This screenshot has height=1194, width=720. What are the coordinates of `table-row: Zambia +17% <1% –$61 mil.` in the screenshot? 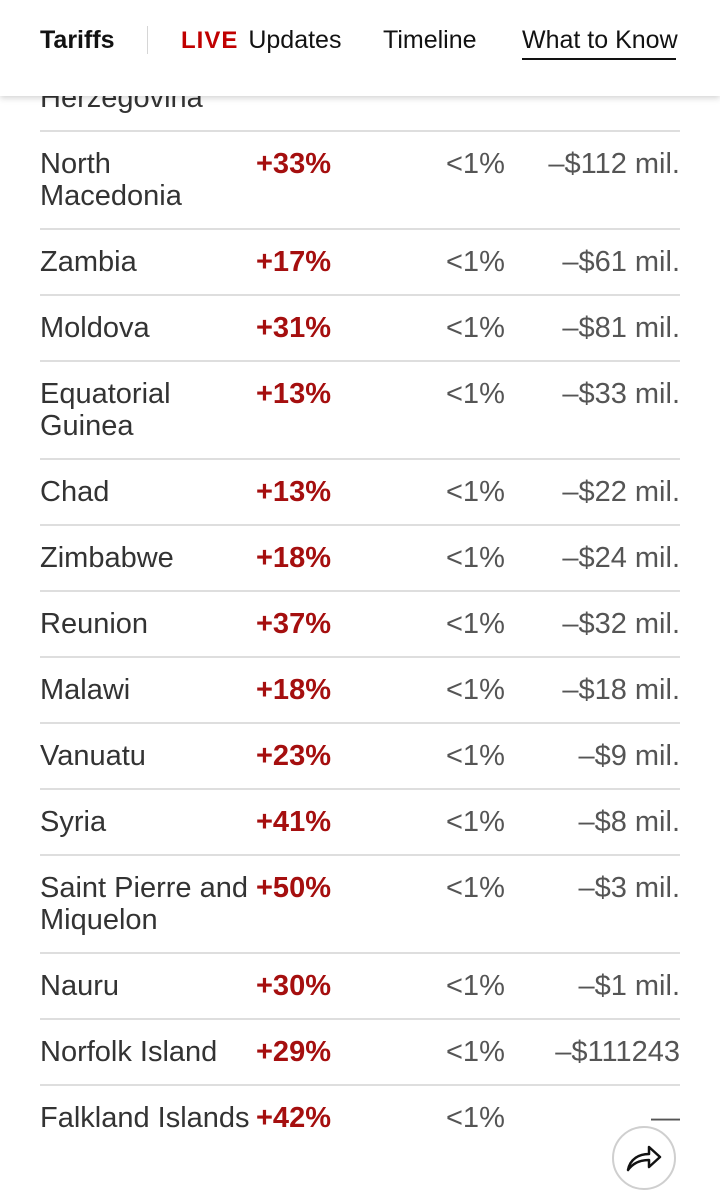 It's located at (360, 263).